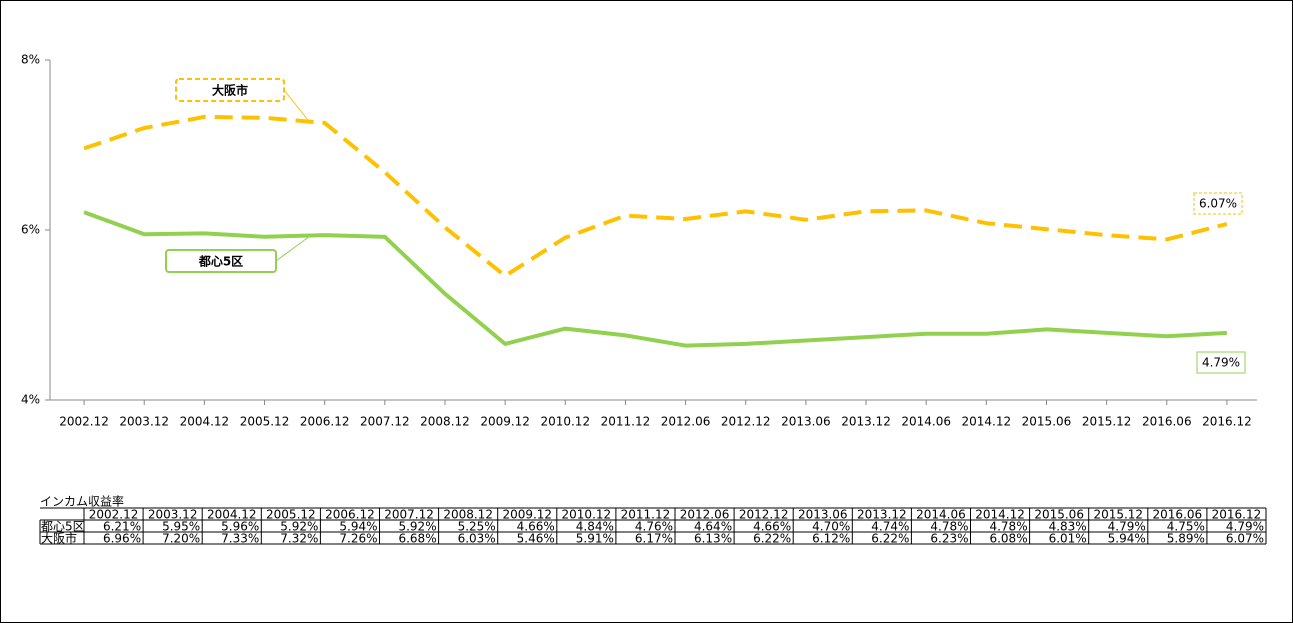  What do you see at coordinates (926, 422) in the screenshot?
I see `x-tick-label: 2014.06` at bounding box center [926, 422].